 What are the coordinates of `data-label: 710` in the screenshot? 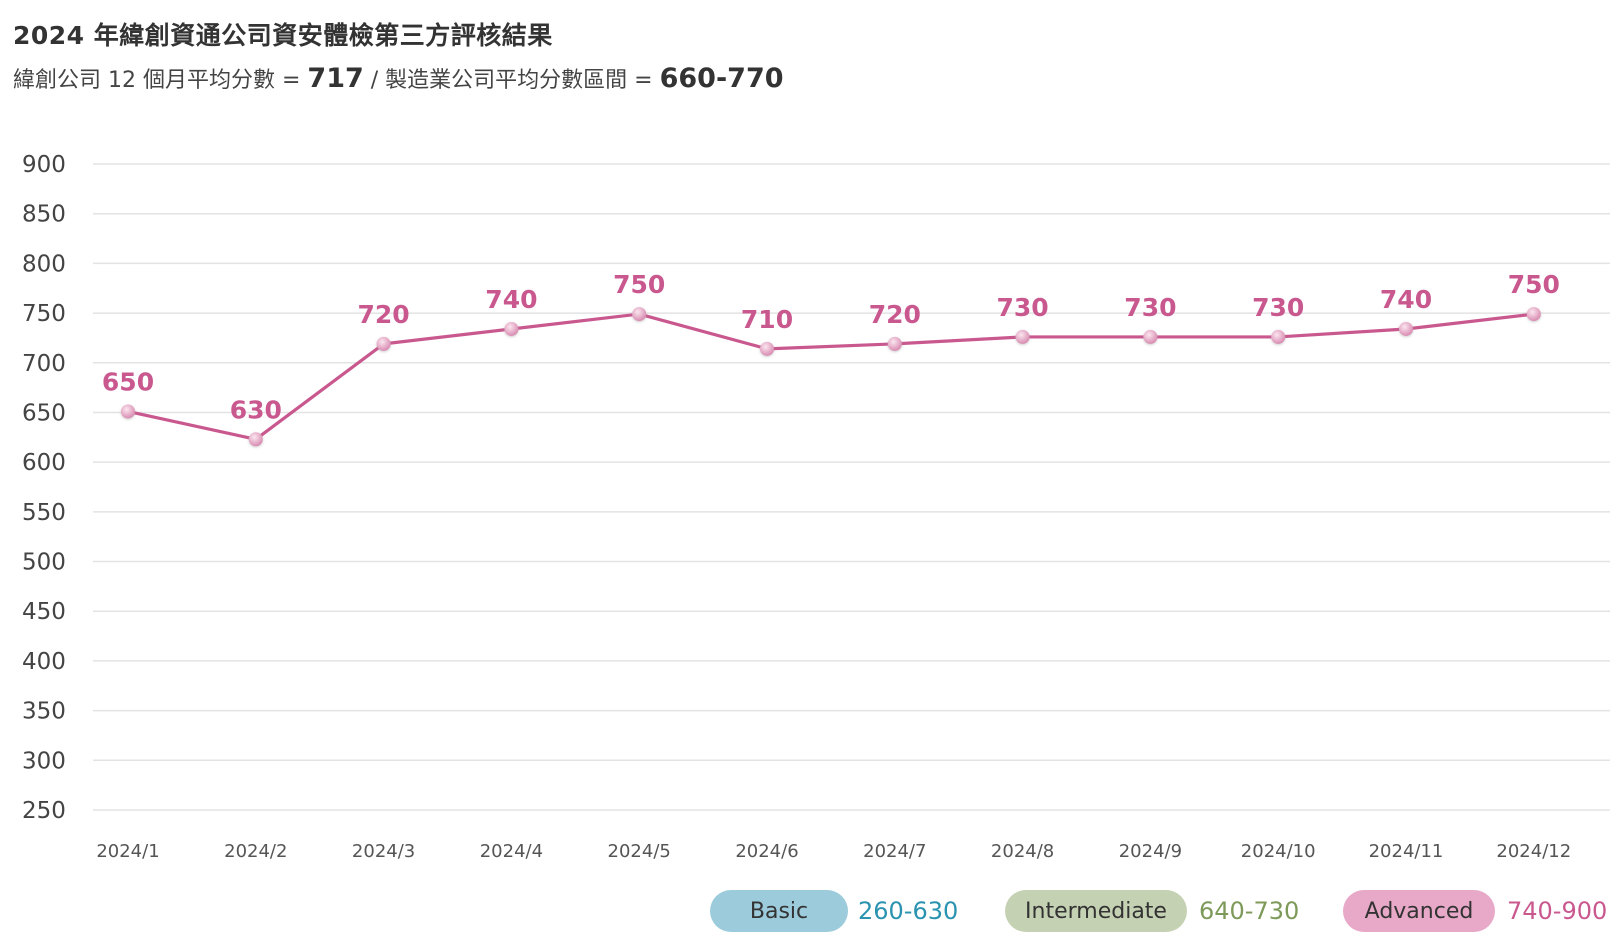 It's located at (767, 319).